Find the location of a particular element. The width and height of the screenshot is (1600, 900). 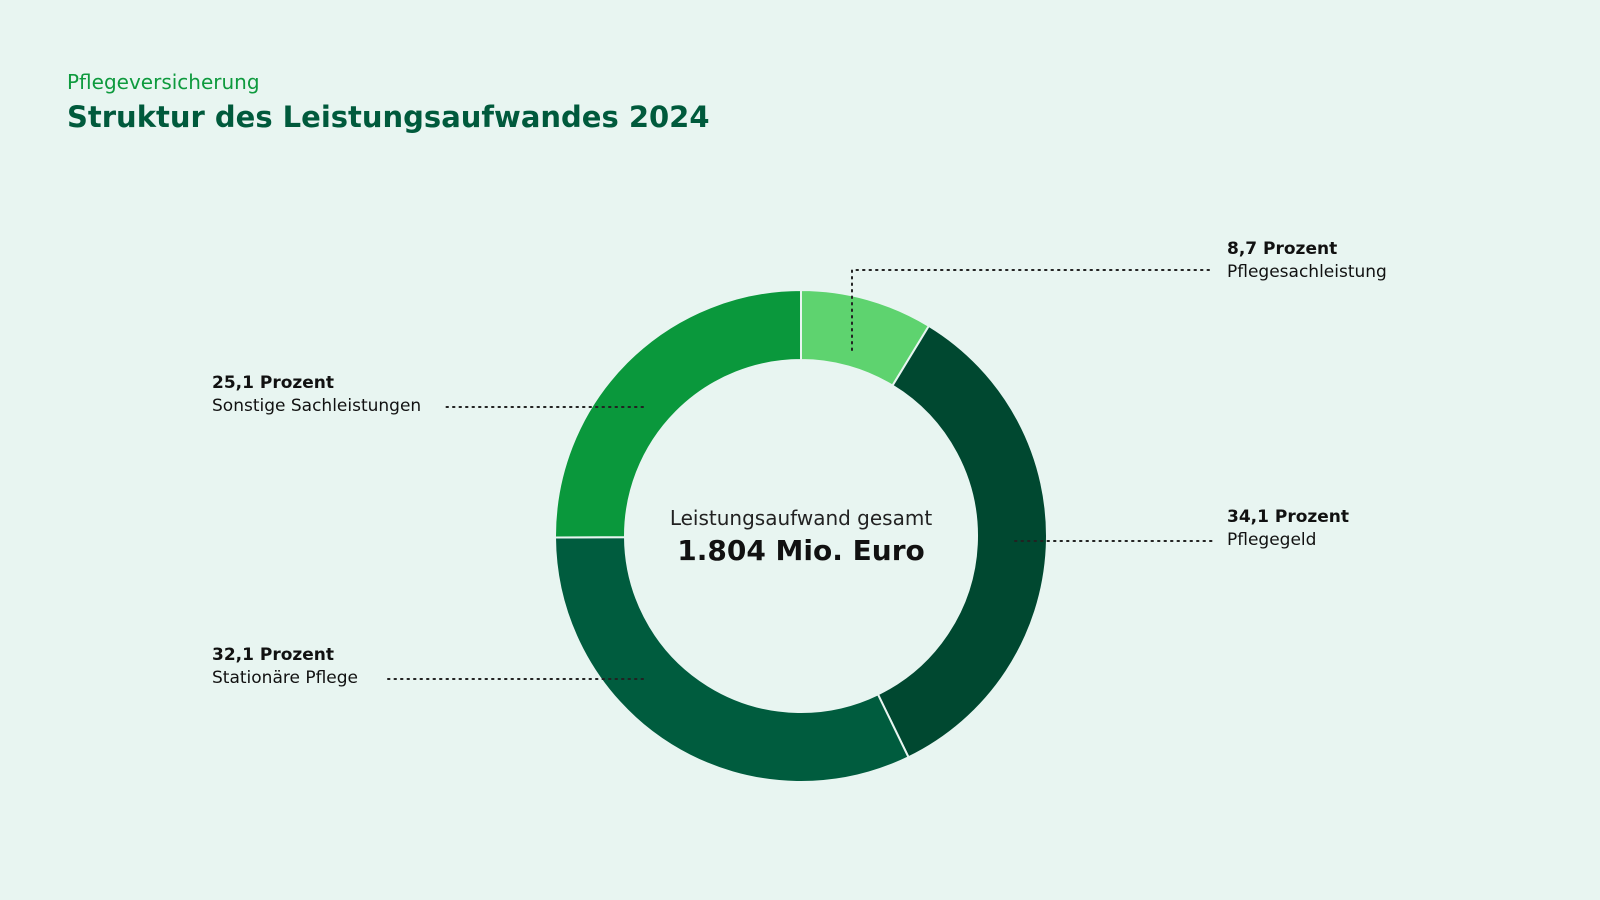

label-value: 8,7 Prozent is located at coordinates (1282, 249).